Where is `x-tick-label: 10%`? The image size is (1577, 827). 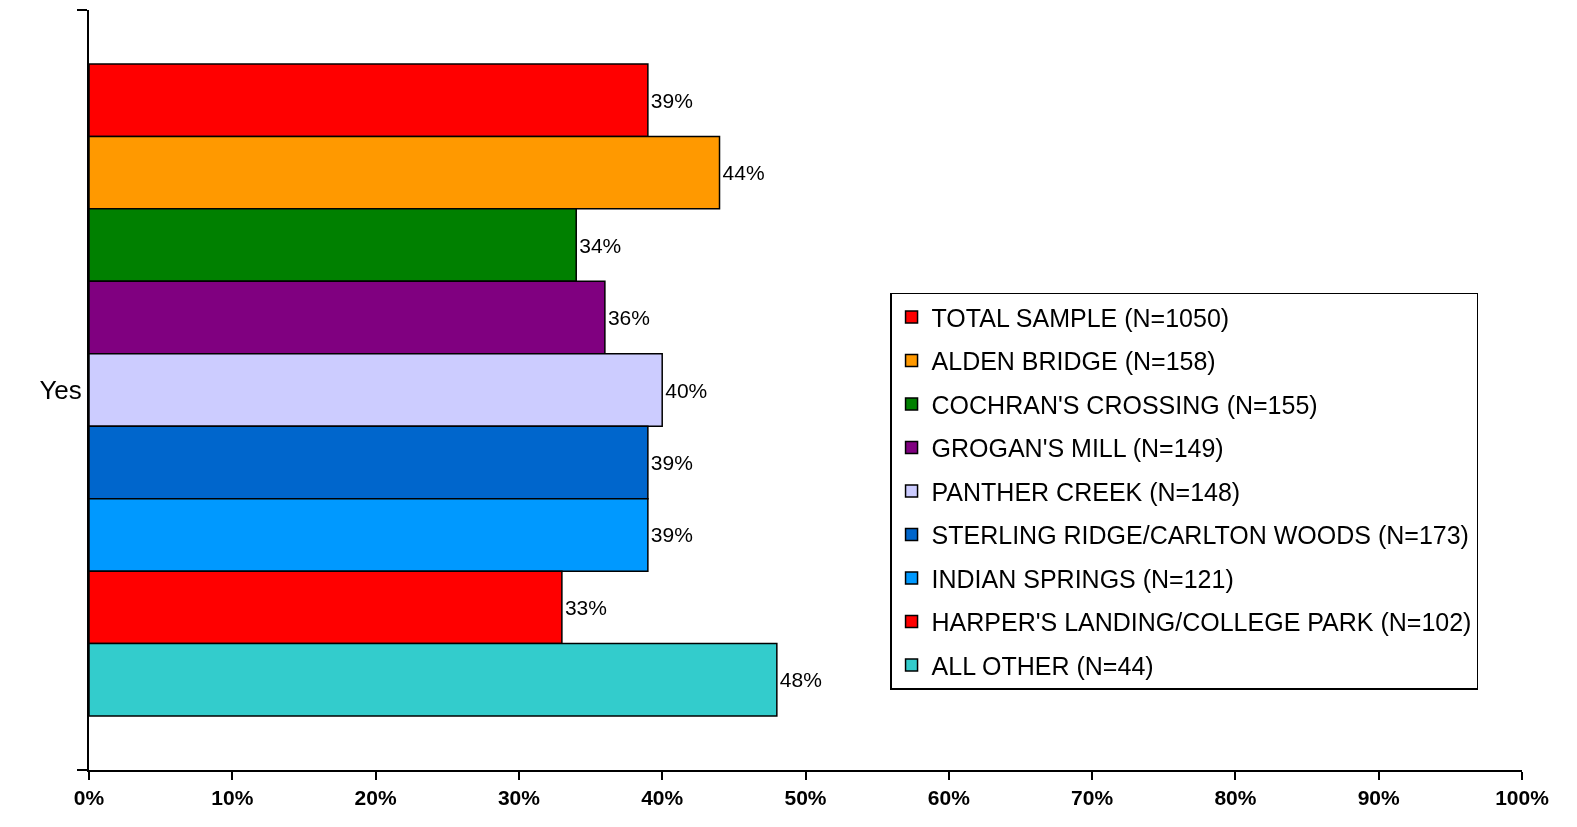 x-tick-label: 10% is located at coordinates (232, 798).